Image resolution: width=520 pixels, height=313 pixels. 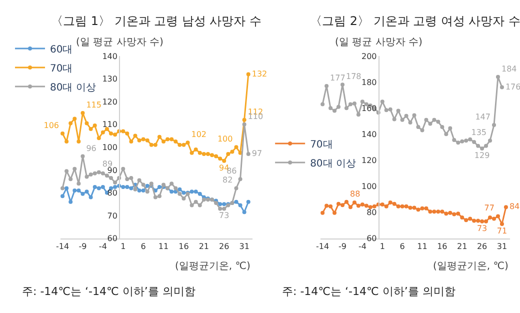 What do you see at coordinates (369, 56) in the screenshot?
I see `y-tick-label: 200` at bounding box center [369, 56].